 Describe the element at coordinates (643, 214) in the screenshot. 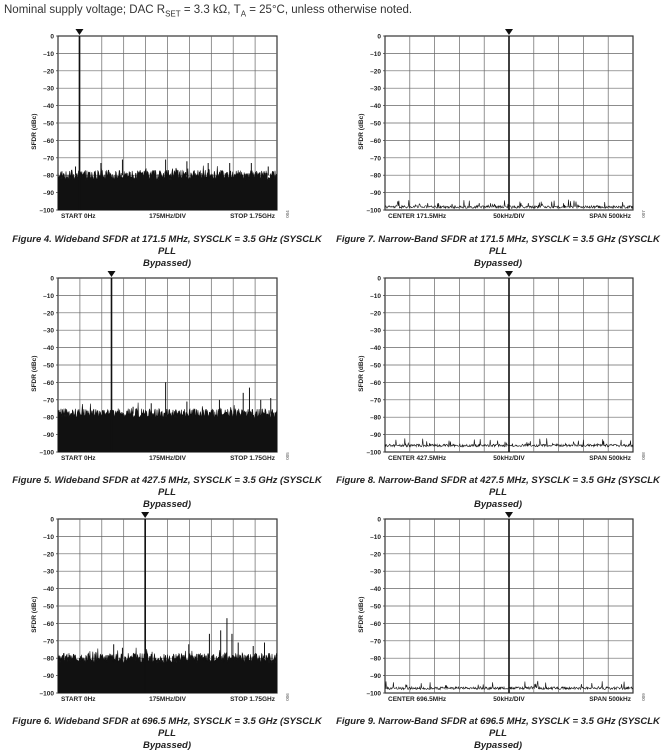

I see `figure-side-code: 007` at that location.